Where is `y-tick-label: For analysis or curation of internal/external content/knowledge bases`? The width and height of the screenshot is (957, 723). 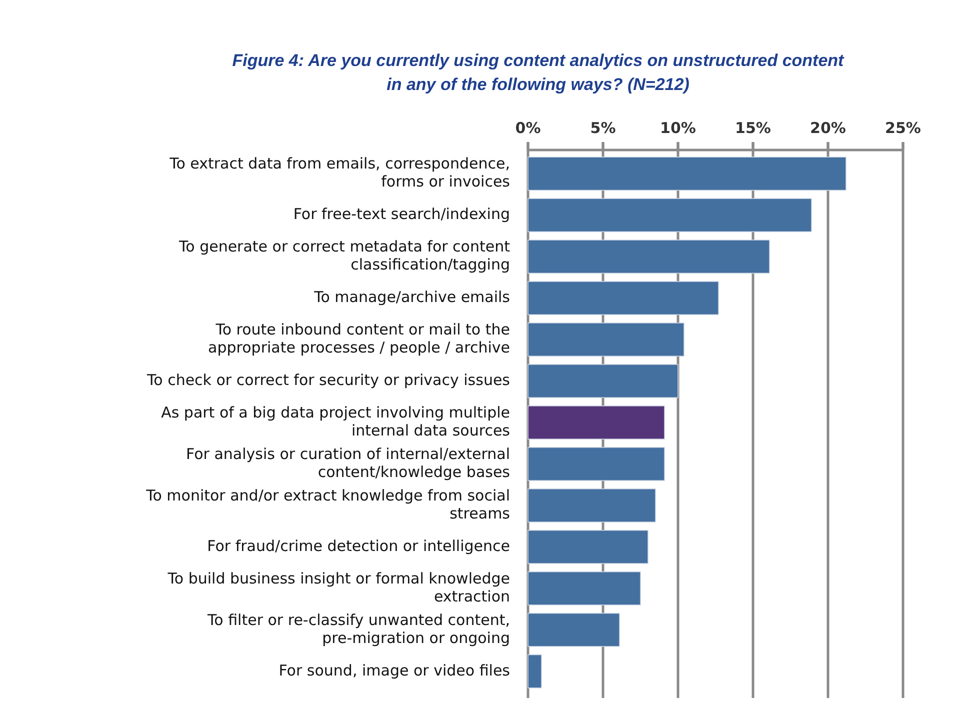 y-tick-label: For analysis or curation of internal/external content/knowledge bases is located at coordinates (348, 463).